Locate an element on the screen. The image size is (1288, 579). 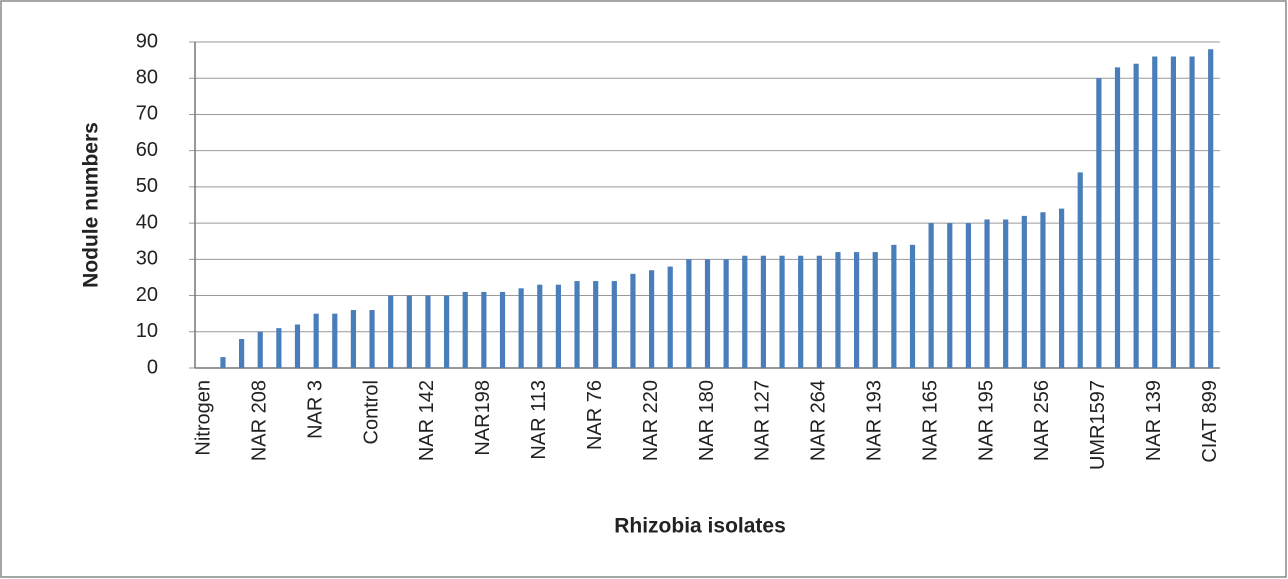
x-tick-label: NAR 256 is located at coordinates (1042, 420).